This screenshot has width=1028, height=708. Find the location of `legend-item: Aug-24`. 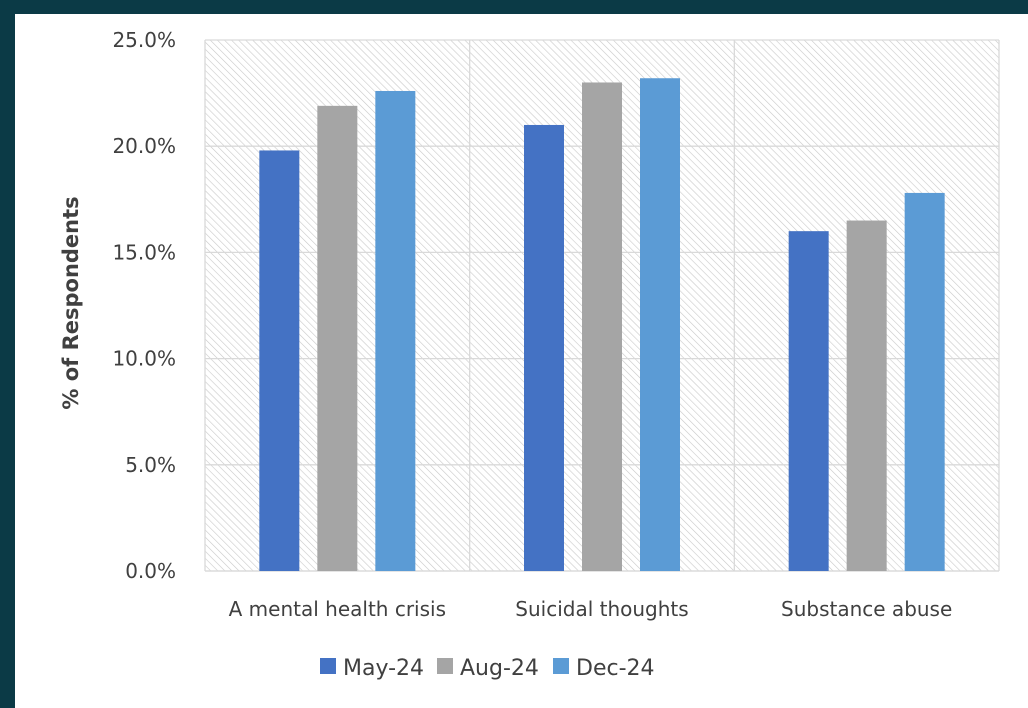

legend-item: Aug-24 is located at coordinates (488, 668).